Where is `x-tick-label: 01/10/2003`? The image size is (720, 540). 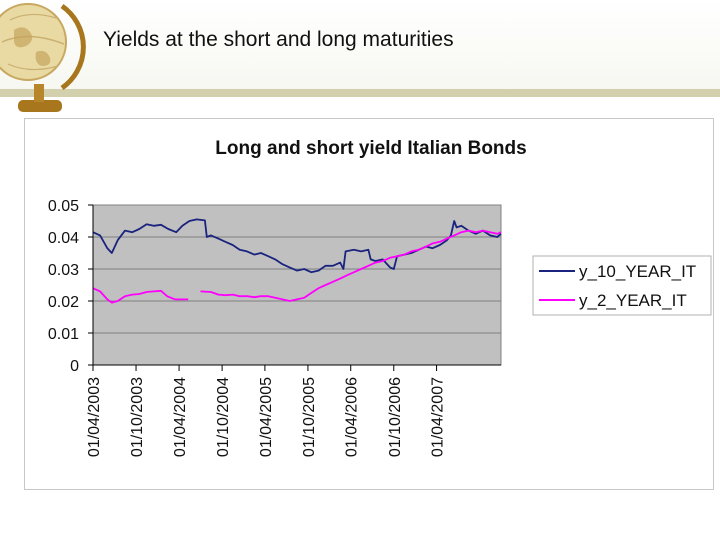
x-tick-label: 01/10/2003 is located at coordinates (137, 417).